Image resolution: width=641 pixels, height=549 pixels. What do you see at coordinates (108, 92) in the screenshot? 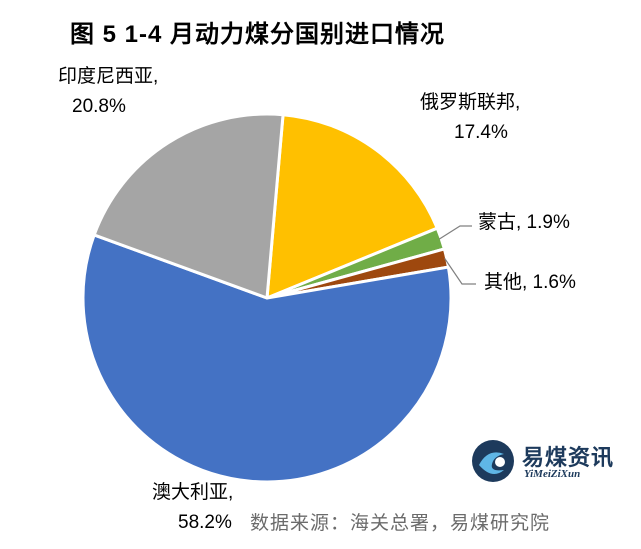
I see `label-indonesia: 印度尼西亚, 20.8%` at bounding box center [108, 92].